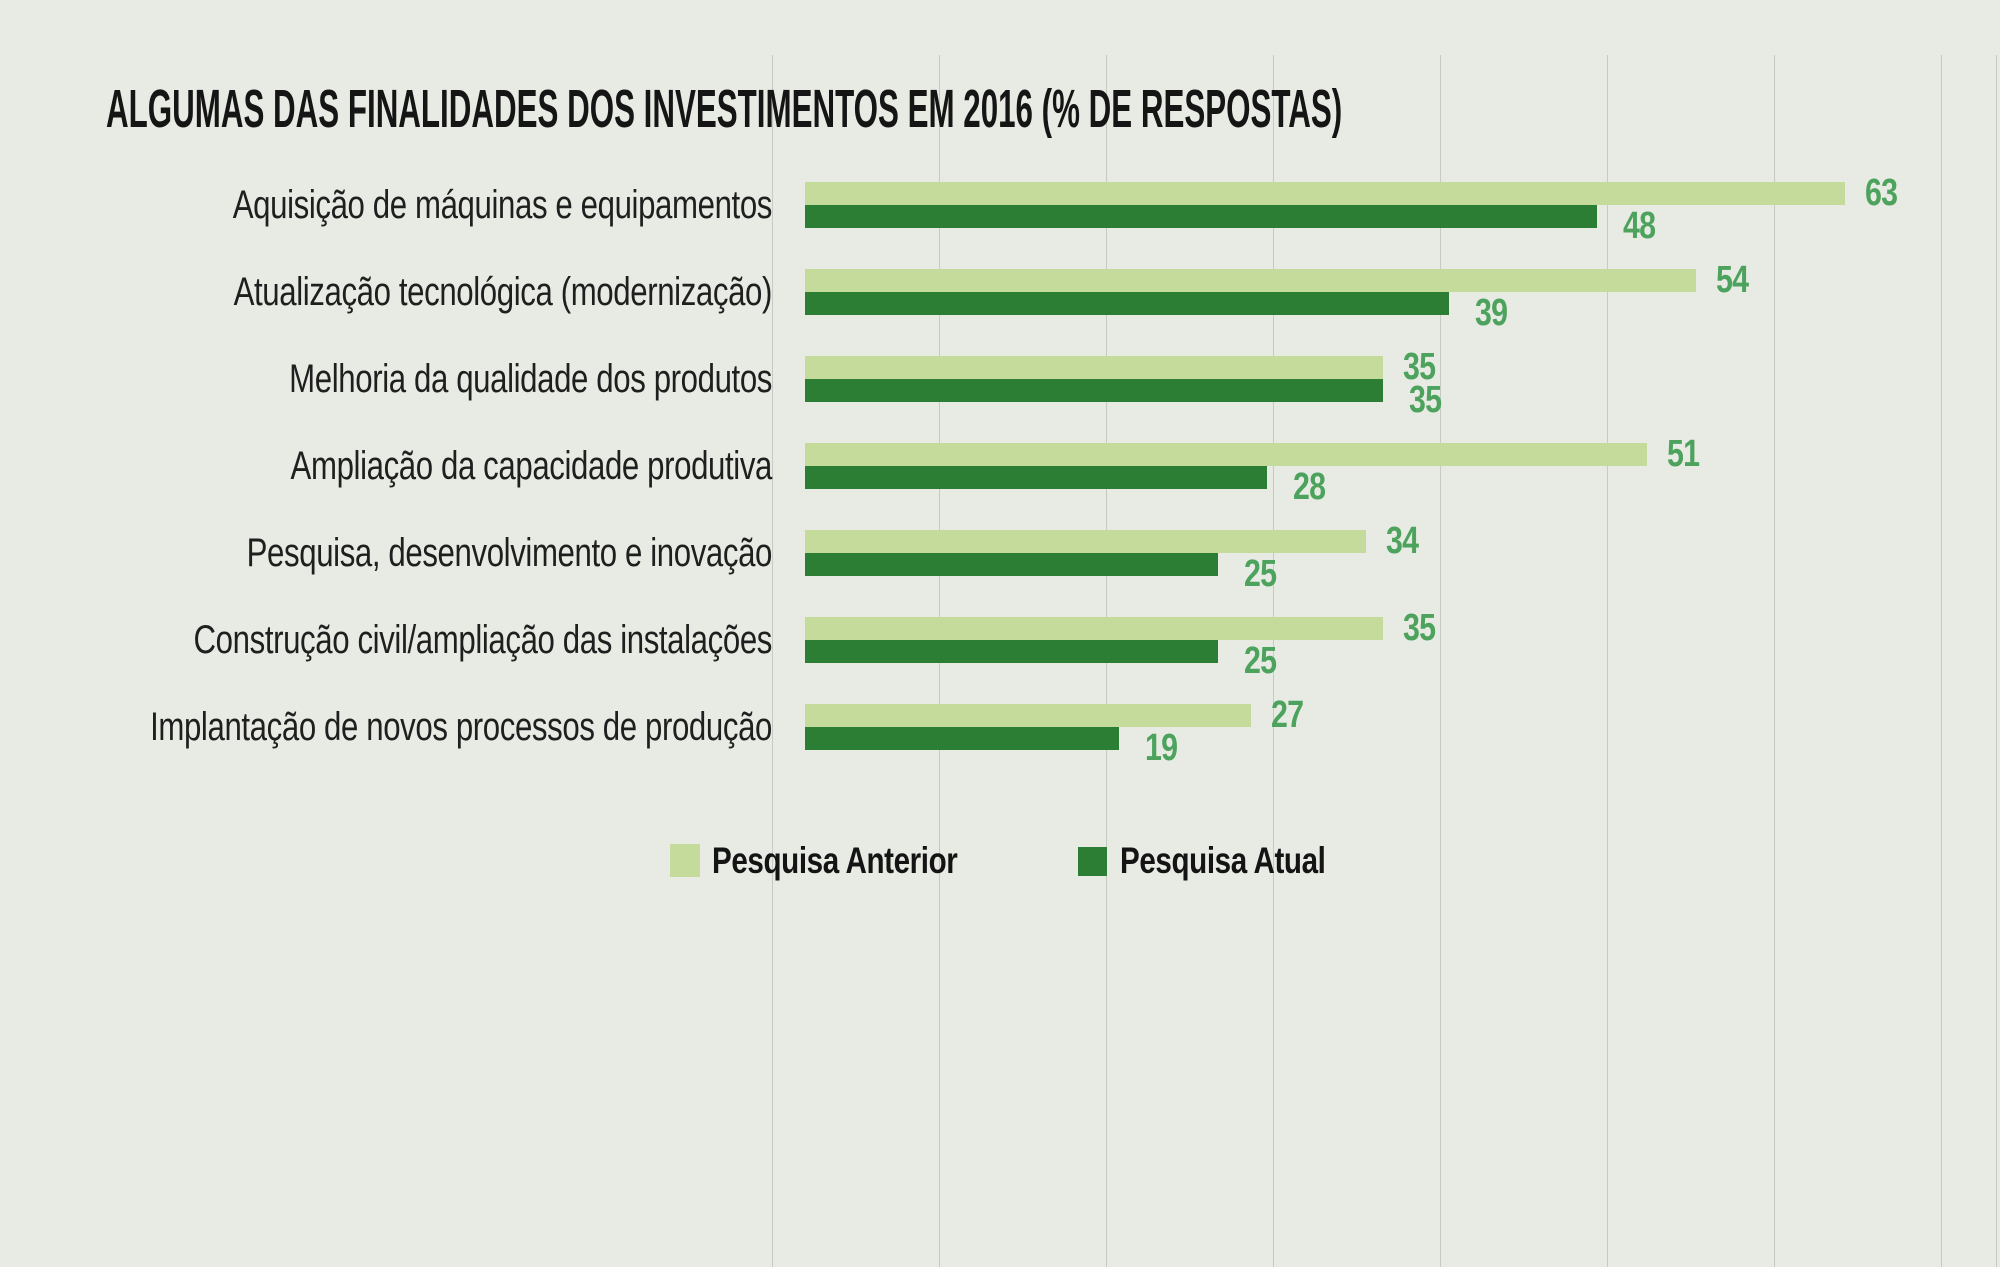 Image resolution: width=2000 pixels, height=1267 pixels. I want to click on category-label: Ampliação da capacidade produtiva, so click(531, 465).